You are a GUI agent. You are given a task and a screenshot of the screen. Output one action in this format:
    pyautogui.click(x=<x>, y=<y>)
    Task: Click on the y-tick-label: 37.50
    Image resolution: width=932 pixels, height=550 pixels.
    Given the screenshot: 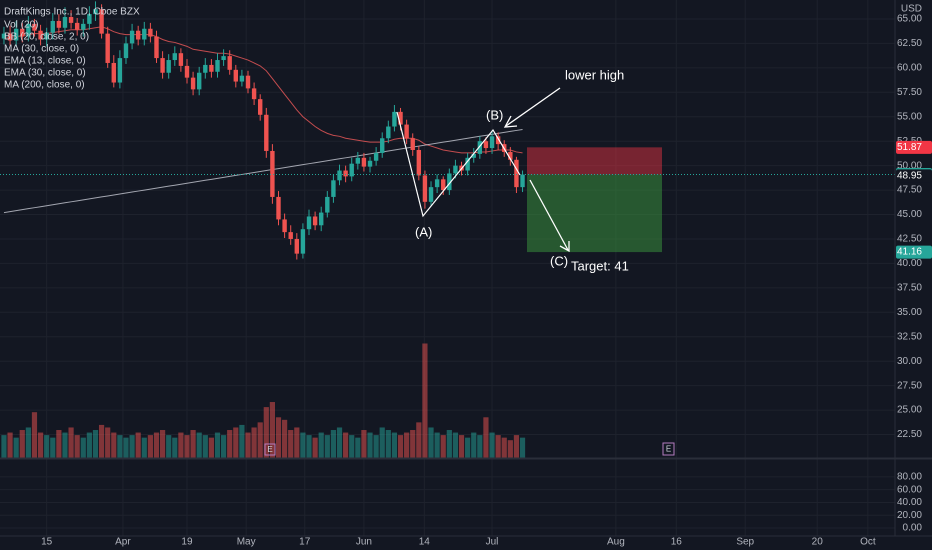 What is the action you would take?
    pyautogui.click(x=909, y=288)
    